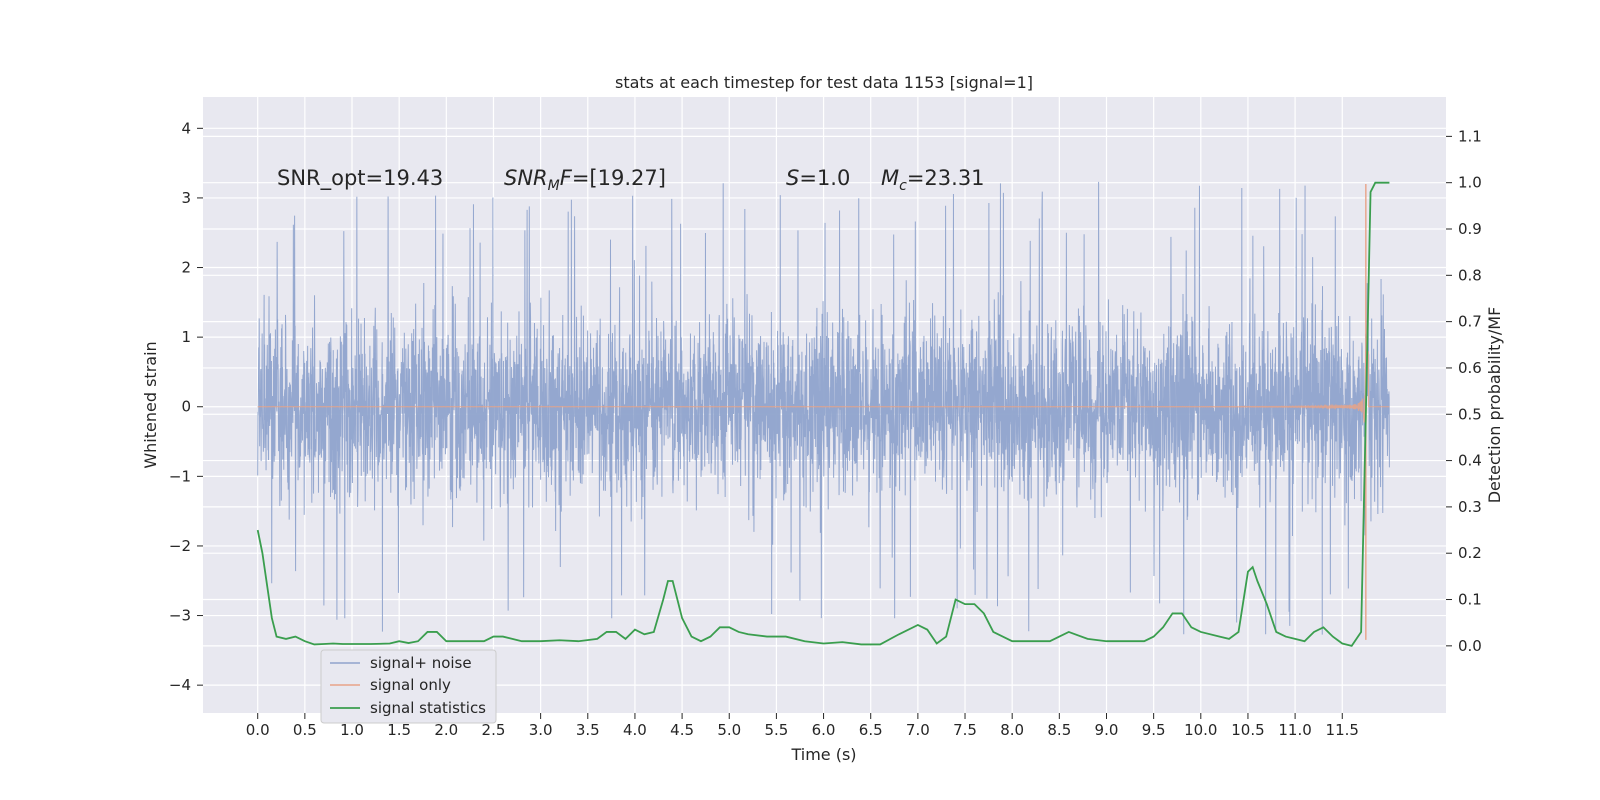 This screenshot has height=800, width=1600. I want to click on x-tick-label: 8.5, so click(1059, 730).